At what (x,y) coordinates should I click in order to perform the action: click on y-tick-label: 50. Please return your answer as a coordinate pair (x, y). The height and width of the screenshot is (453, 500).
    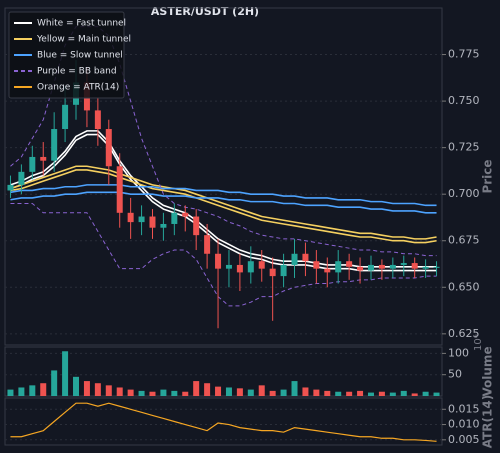
    Looking at the image, I should click on (455, 374).